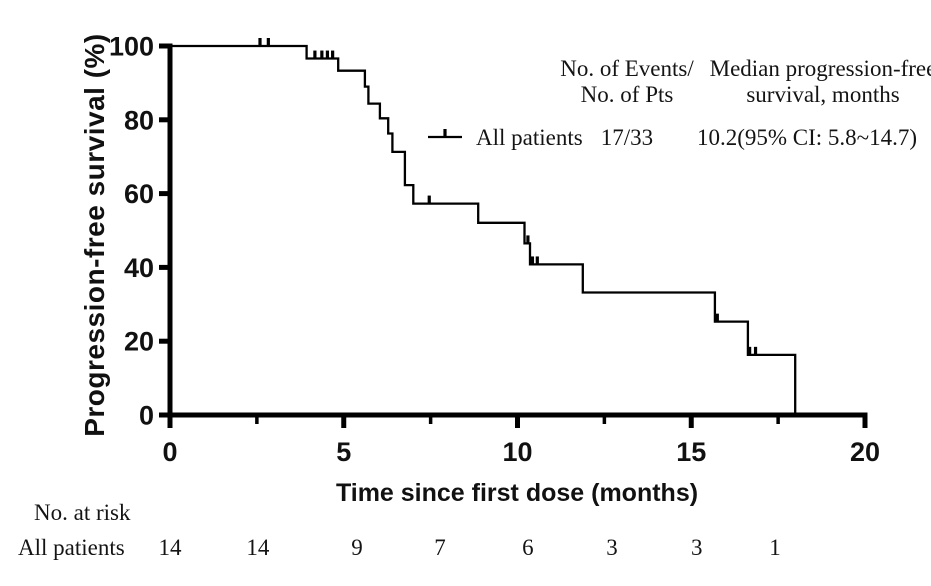  Describe the element at coordinates (517, 452) in the screenshot. I see `x-tick-label: 10` at that location.